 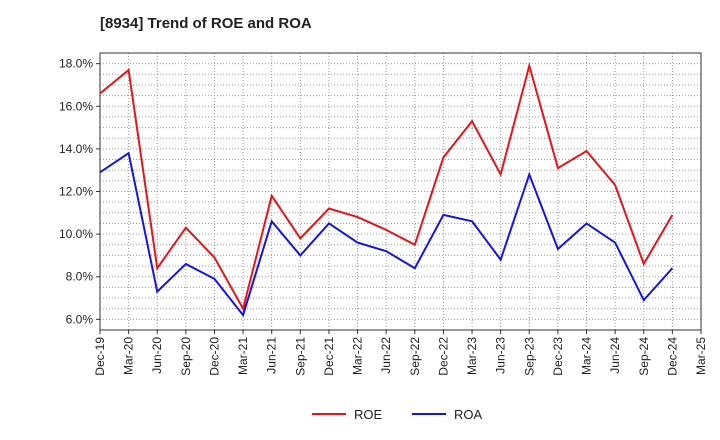 What do you see at coordinates (701, 356) in the screenshot?
I see `x-tick-label: Mar-25` at bounding box center [701, 356].